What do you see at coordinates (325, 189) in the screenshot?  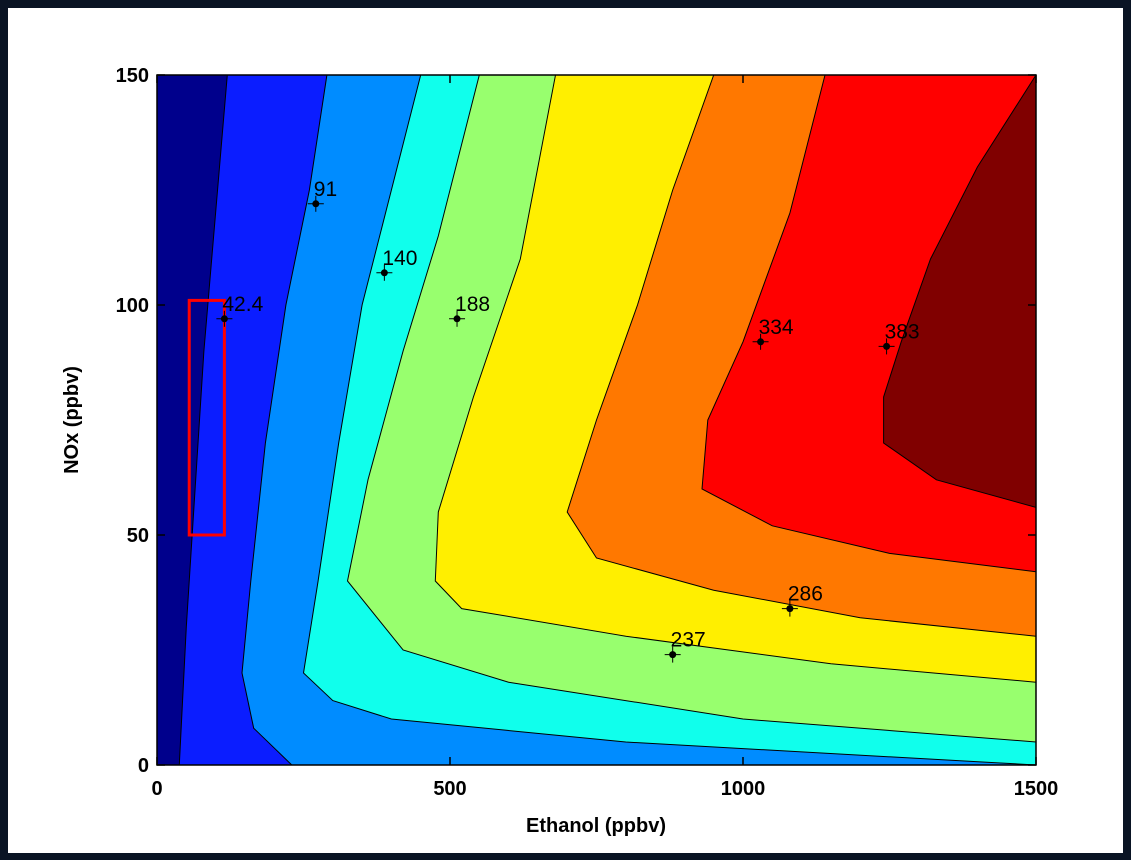 I see `contour-label: 91` at bounding box center [325, 189].